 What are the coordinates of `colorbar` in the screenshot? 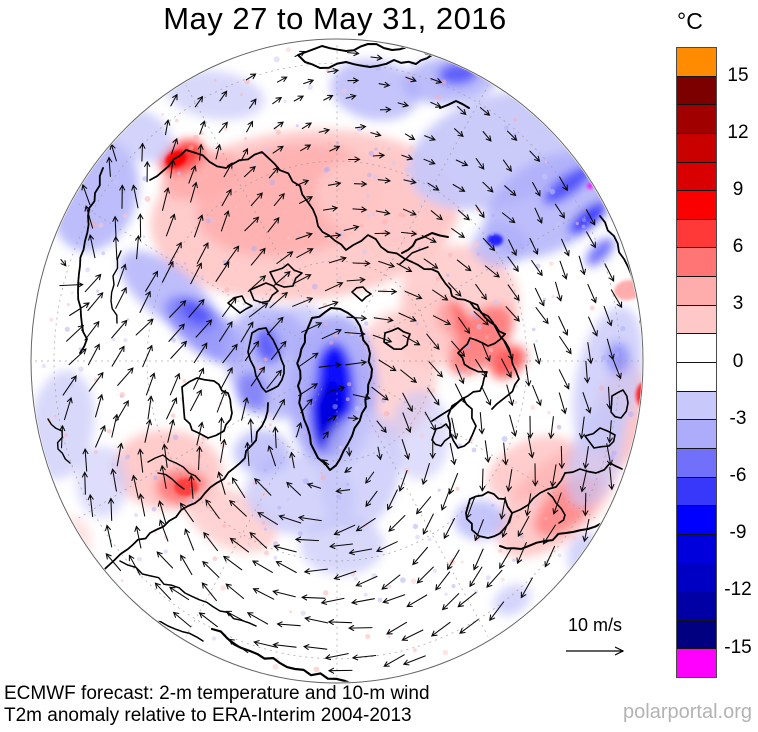 It's located at (696, 362).